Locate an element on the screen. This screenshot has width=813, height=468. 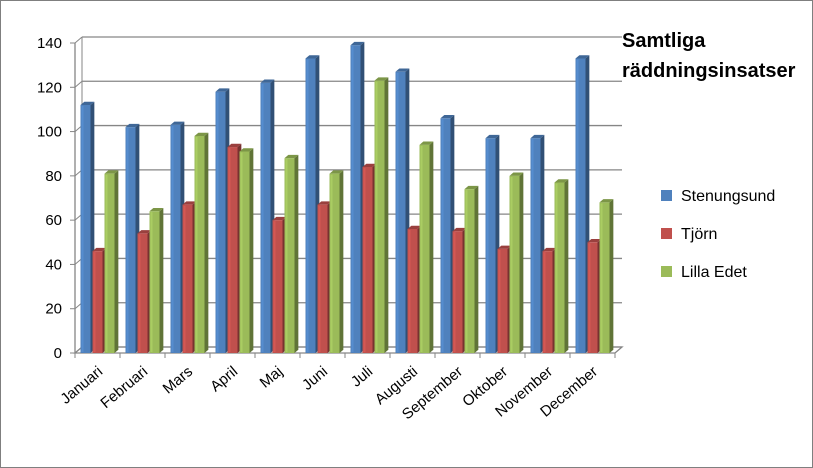
y-tick-label: 40 is located at coordinates (53, 264).